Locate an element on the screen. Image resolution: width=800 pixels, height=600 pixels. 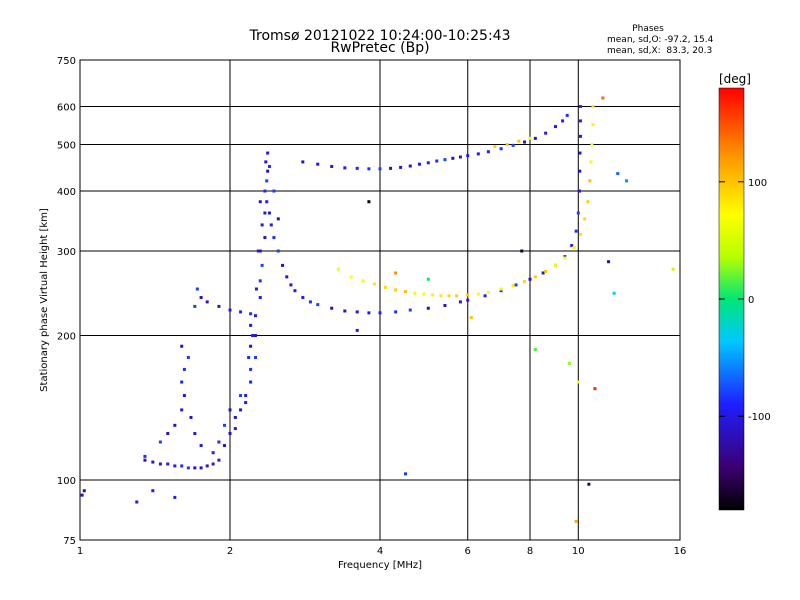
x-tick-label: 6 is located at coordinates (468, 551).